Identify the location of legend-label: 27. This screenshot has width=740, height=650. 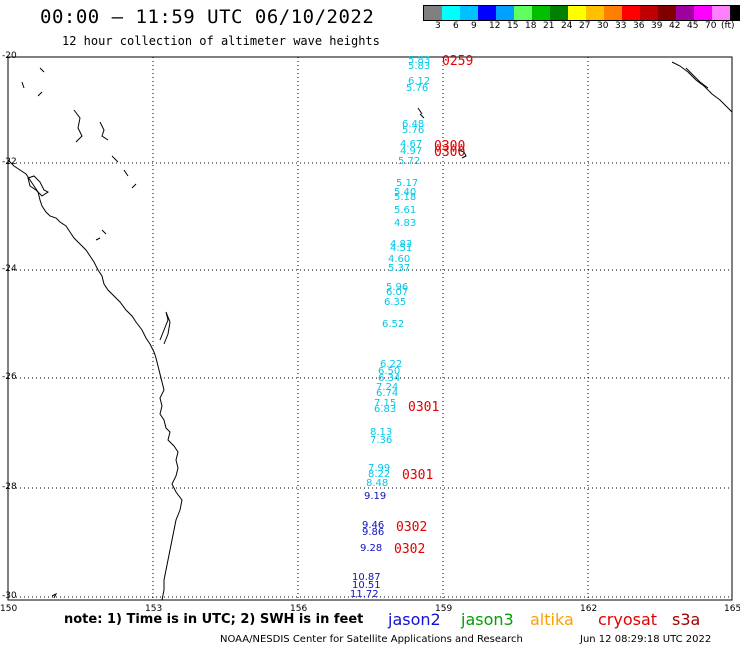
(585, 26).